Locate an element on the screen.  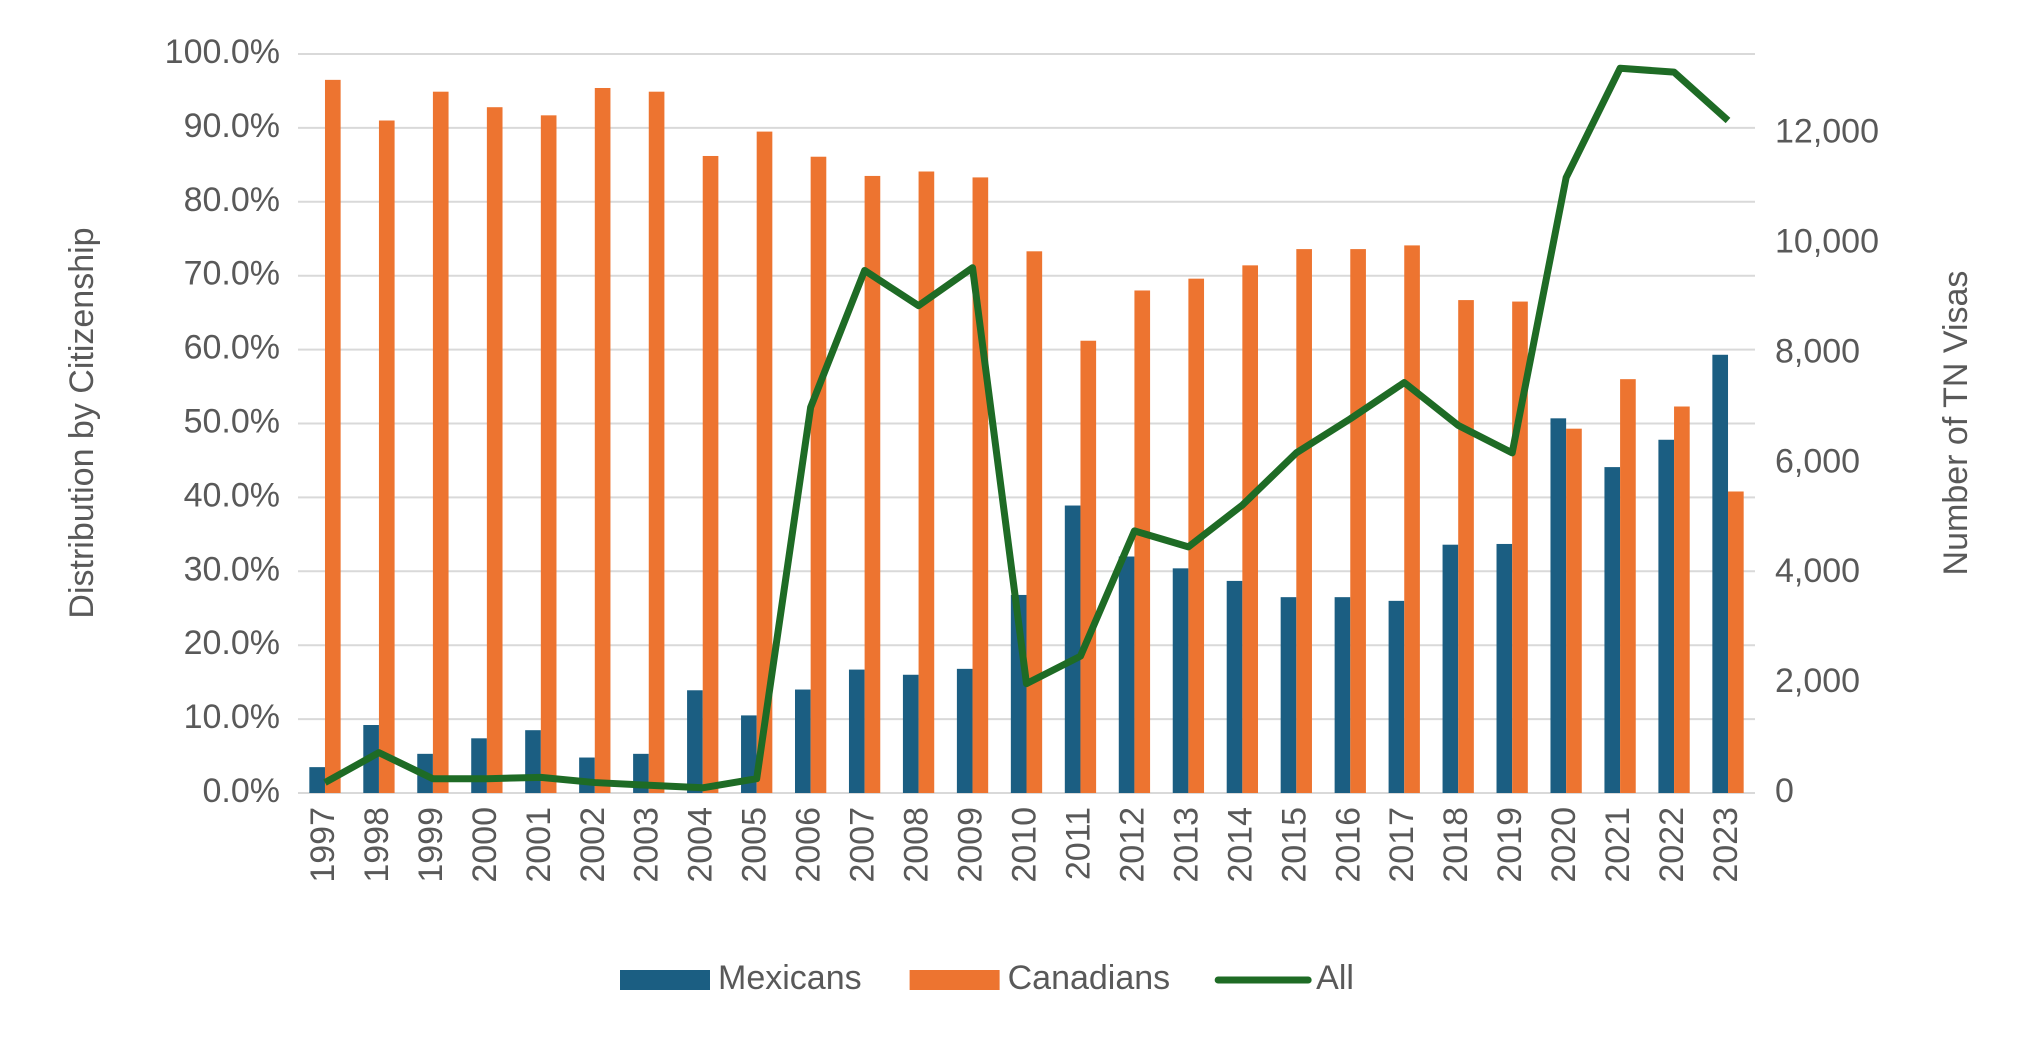
x-tick-label: 2000 is located at coordinates (485, 845).